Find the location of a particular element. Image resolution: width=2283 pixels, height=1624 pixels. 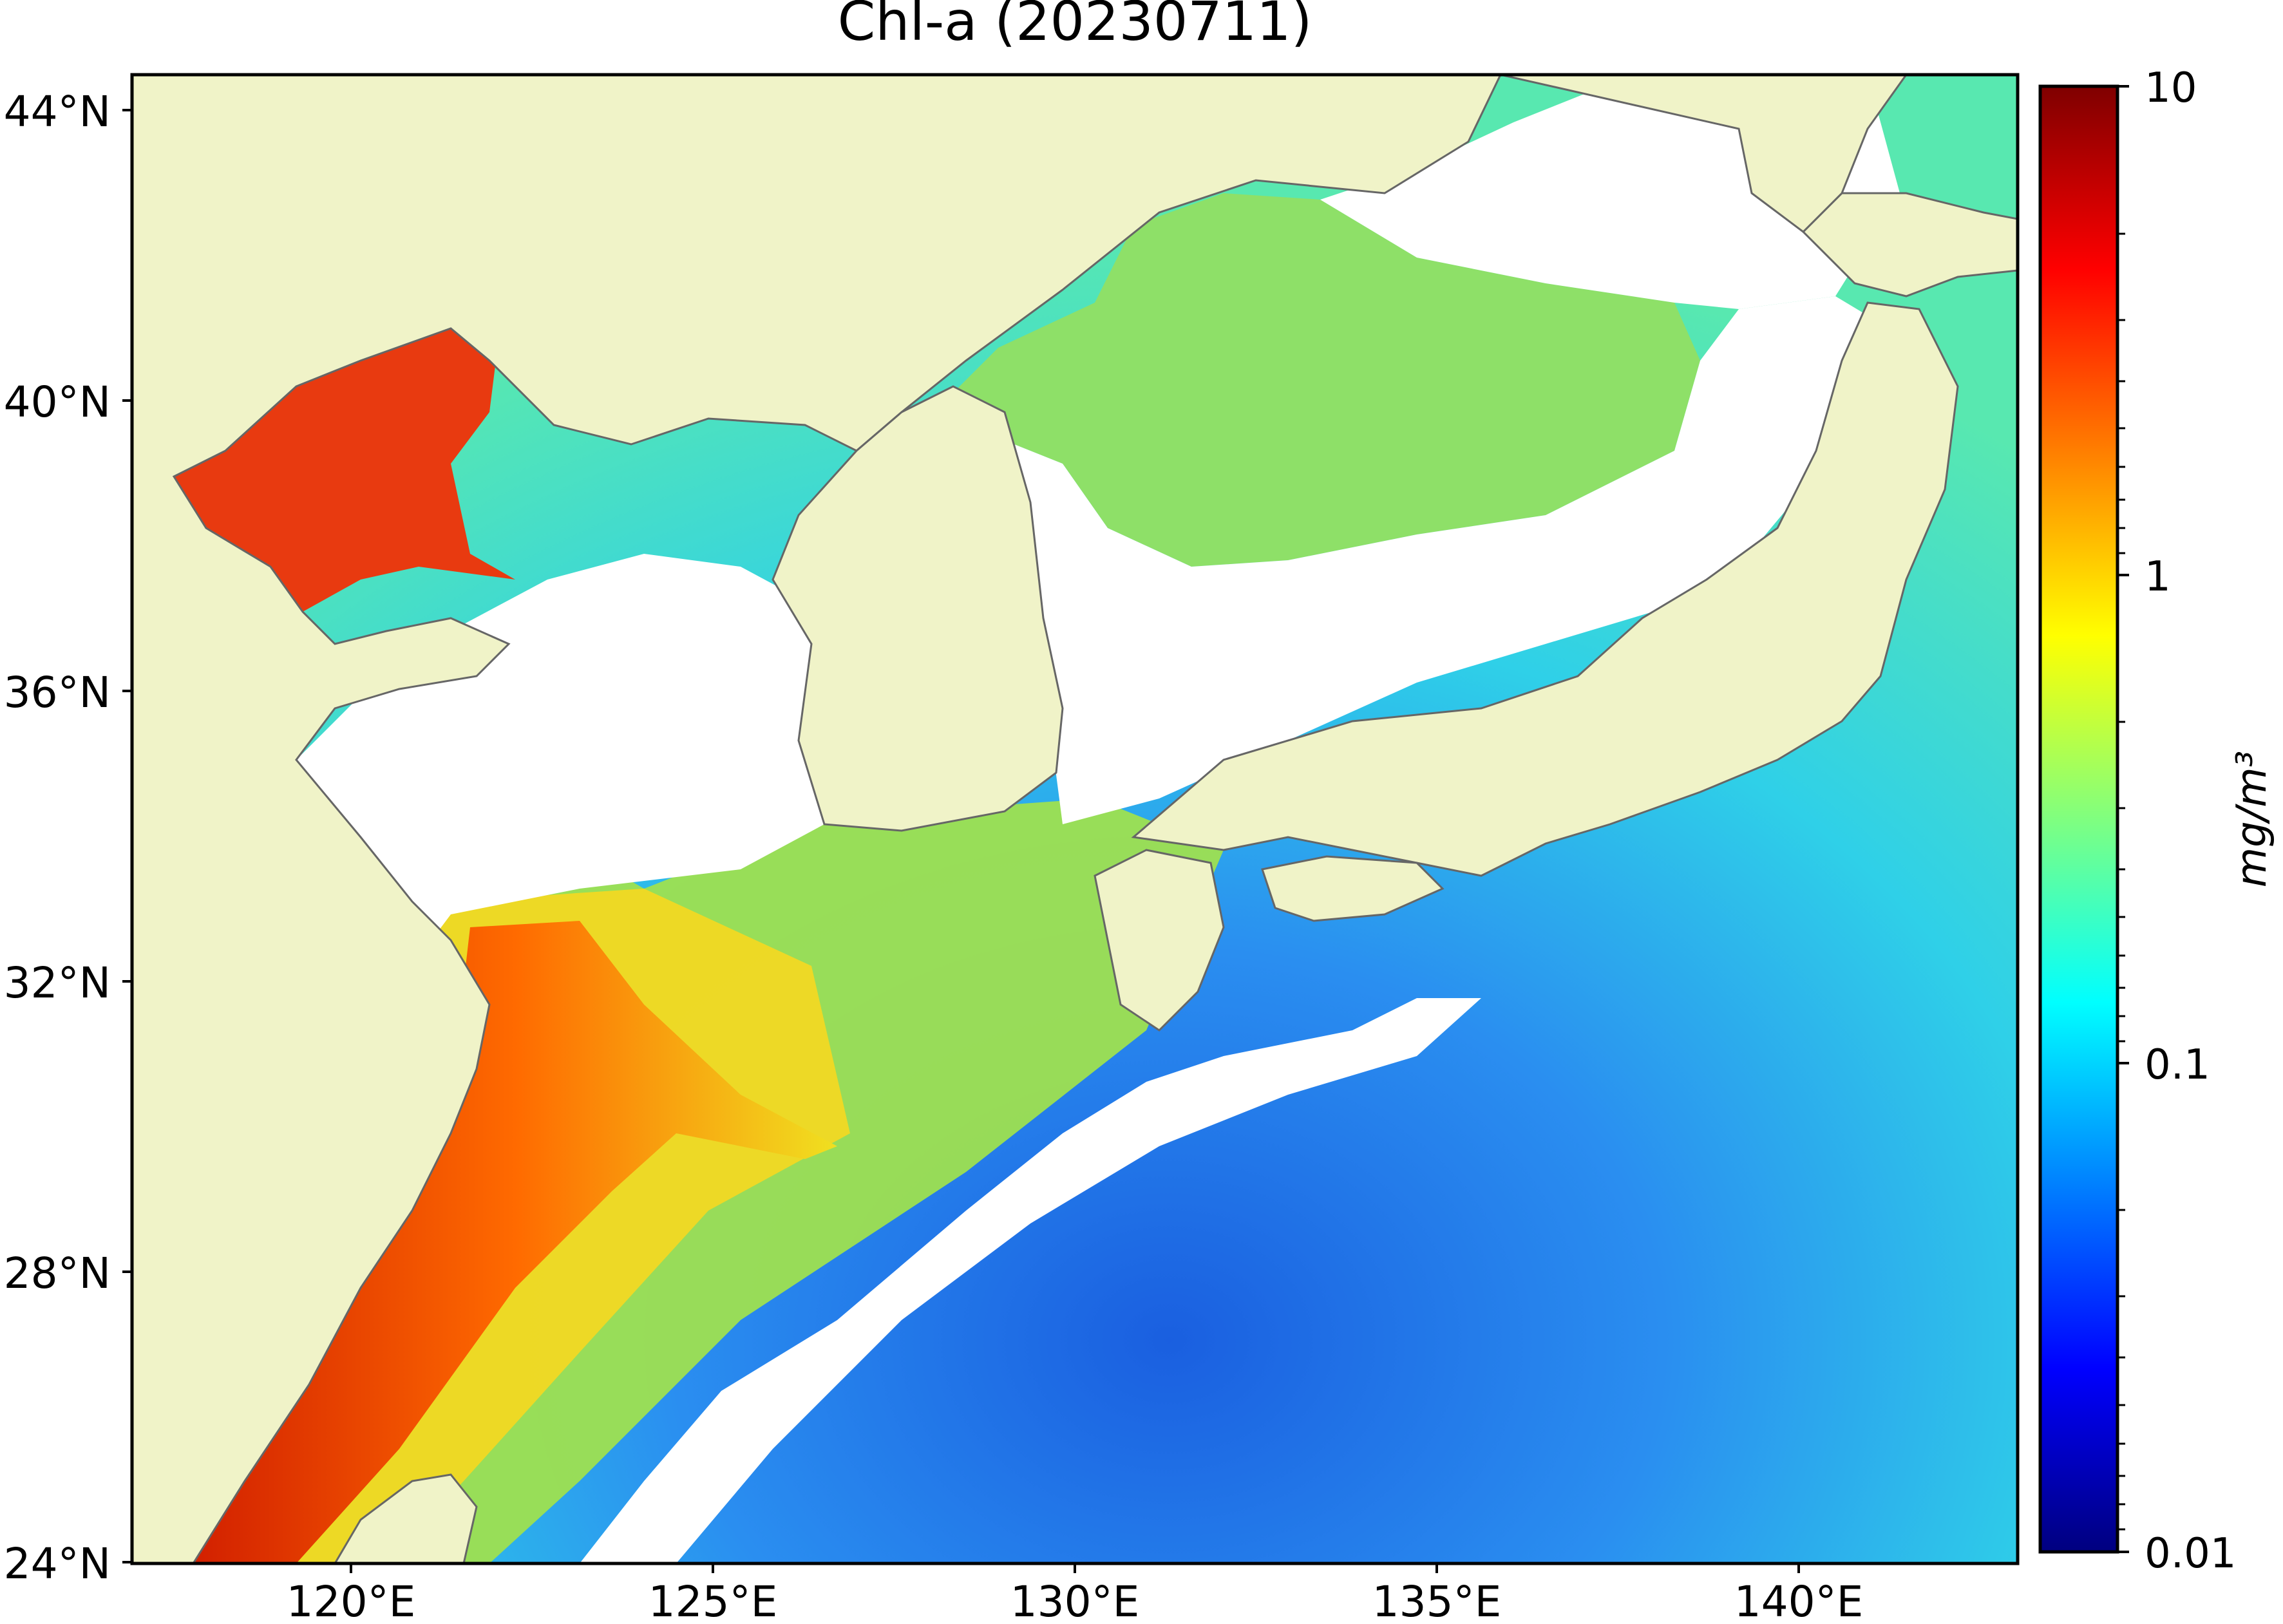

japan-hokkaido is located at coordinates (1909, 245).